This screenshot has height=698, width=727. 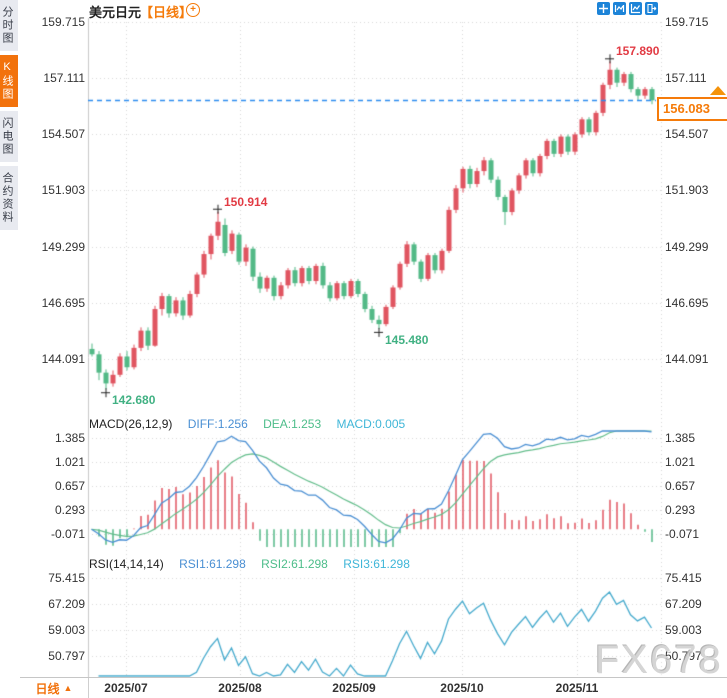 I want to click on time-axis-bar: 日线 ▲ 2025/07 2025/08 2025/09 2025/10 2025/11, so click(x=373, y=687).